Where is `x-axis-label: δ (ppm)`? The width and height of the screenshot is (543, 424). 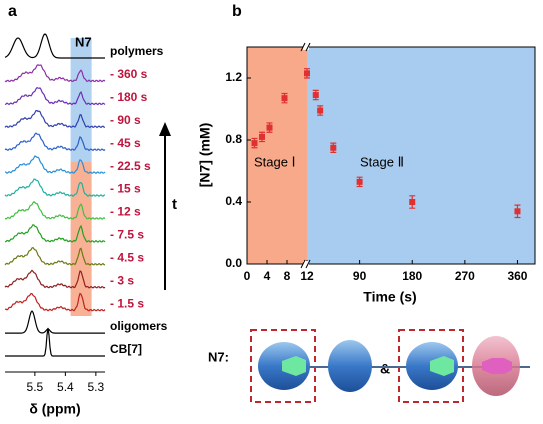 x-axis-label: δ (ppm) is located at coordinates (54, 409).